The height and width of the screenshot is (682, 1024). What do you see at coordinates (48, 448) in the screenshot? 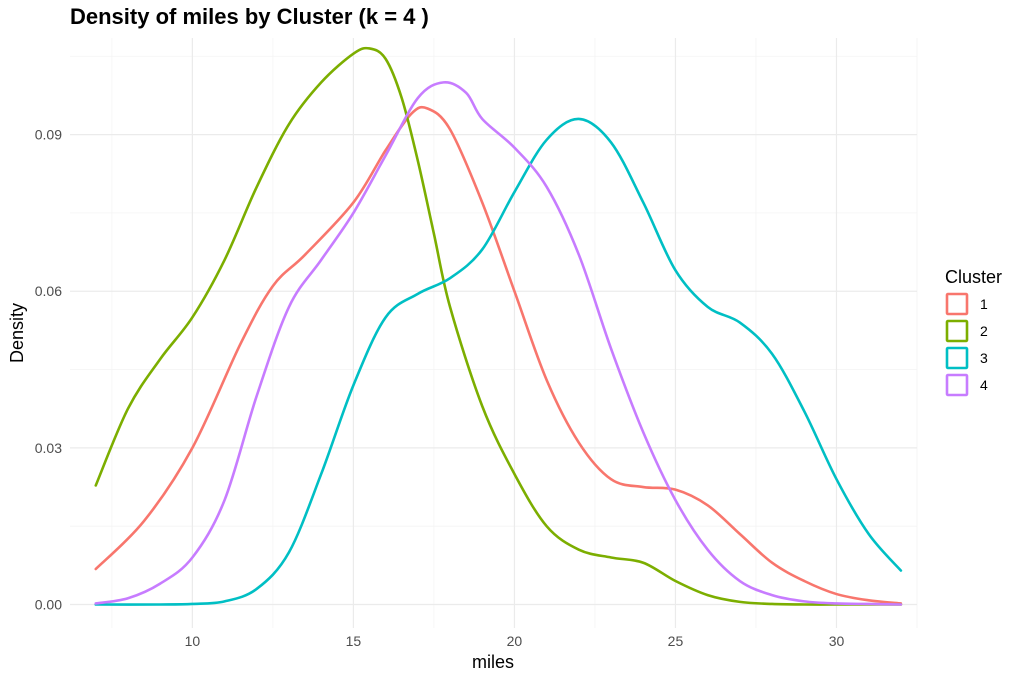
I see `y-tick-label: 0.03` at bounding box center [48, 448].